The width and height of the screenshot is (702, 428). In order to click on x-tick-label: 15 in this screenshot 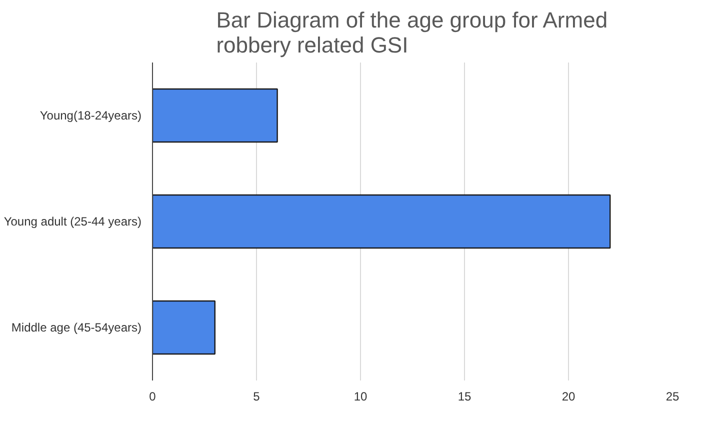, I will do `click(465, 397)`.